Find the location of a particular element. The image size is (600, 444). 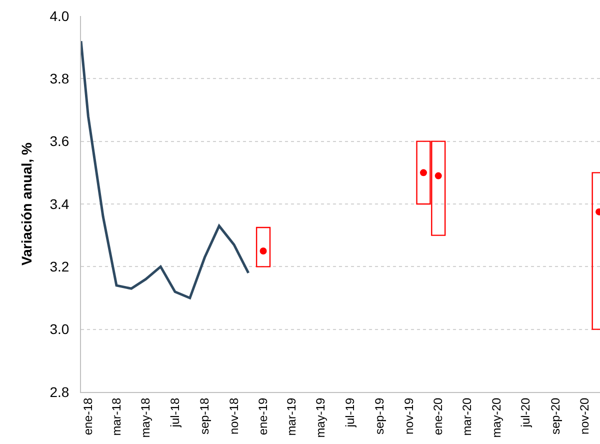

y-tick-label: 2.8 is located at coordinates (60, 392).